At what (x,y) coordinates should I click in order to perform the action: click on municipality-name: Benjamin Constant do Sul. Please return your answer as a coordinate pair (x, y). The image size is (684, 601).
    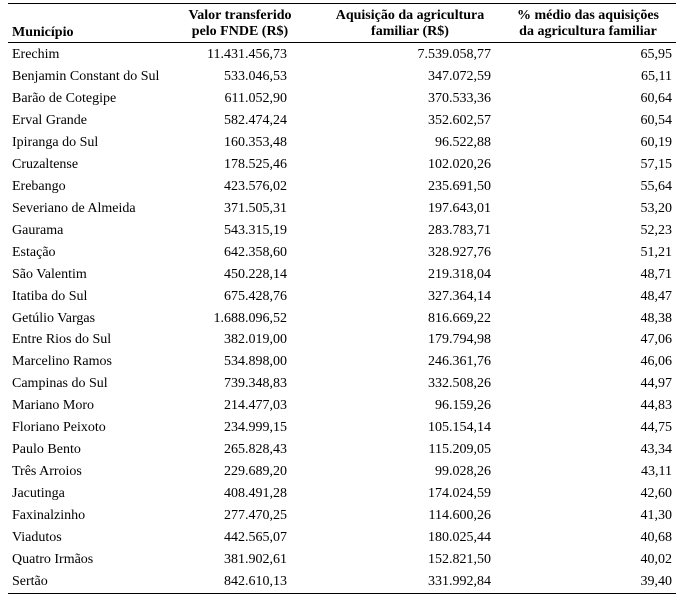
    Looking at the image, I should click on (86, 76).